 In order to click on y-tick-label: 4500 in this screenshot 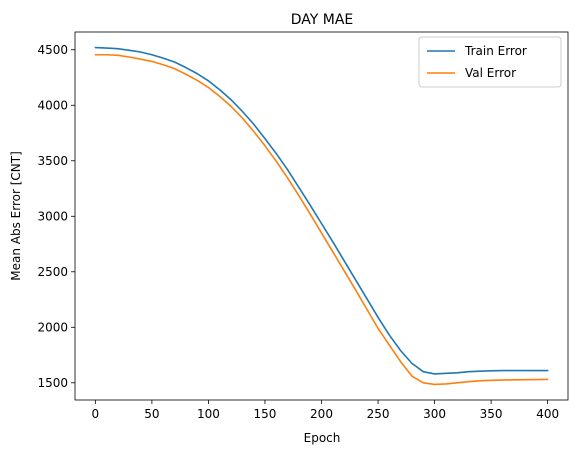, I will do `click(52, 50)`.